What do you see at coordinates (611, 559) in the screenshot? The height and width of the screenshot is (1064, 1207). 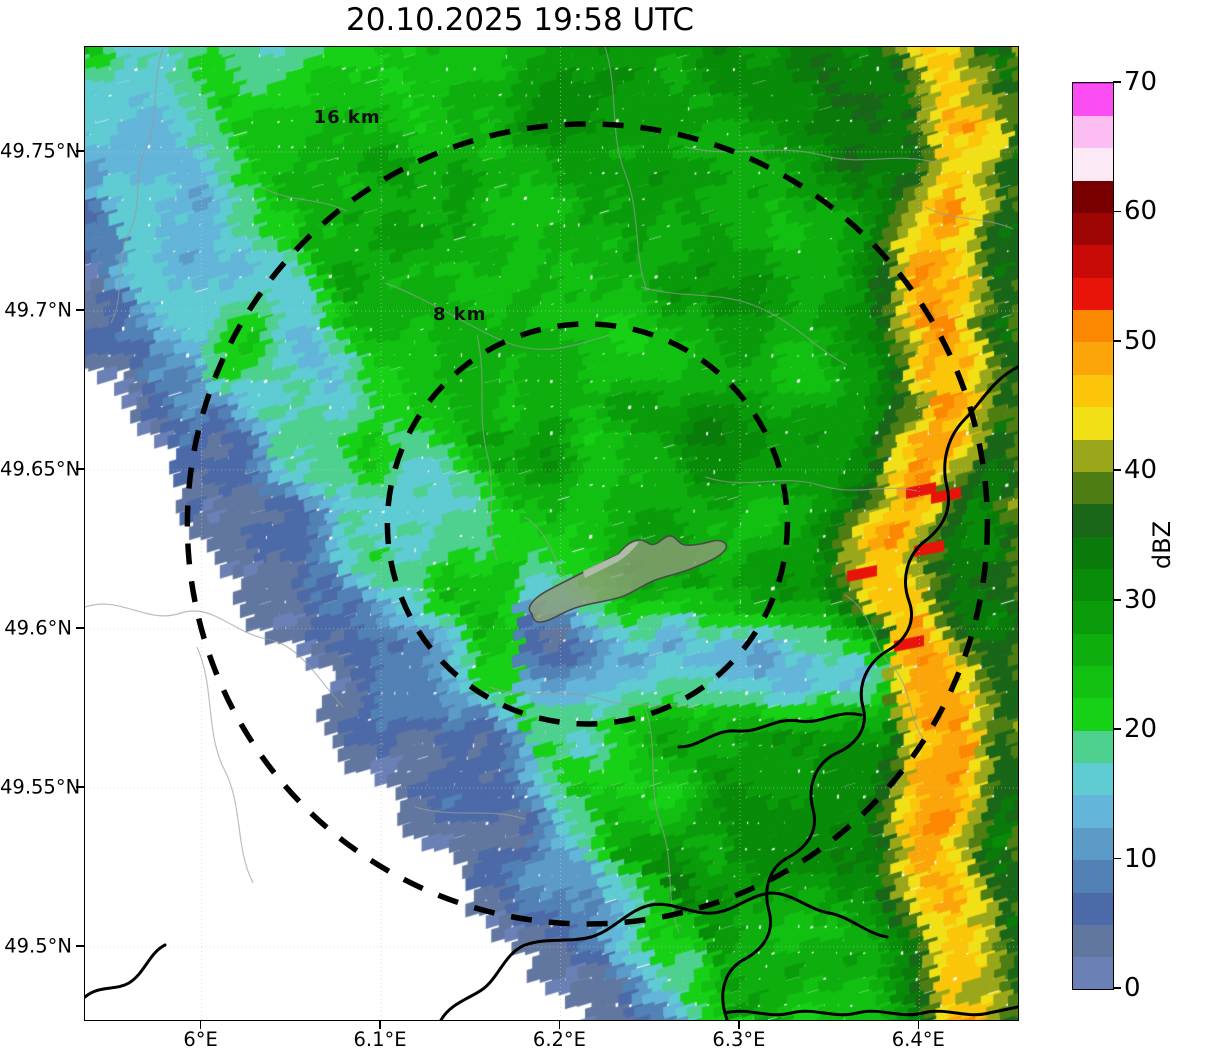 I see `lake-inner-light` at bounding box center [611, 559].